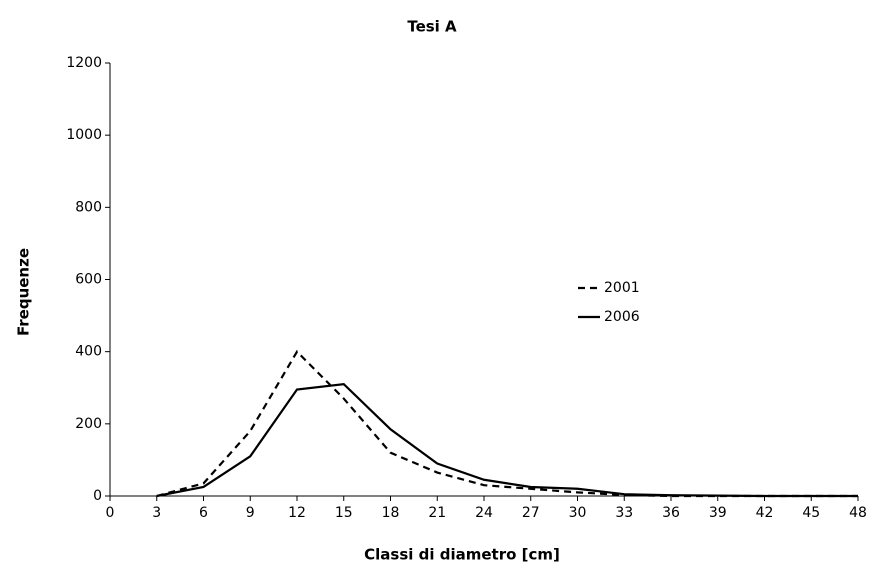 This screenshot has height=570, width=870. I want to click on x-tick-label: 6, so click(203, 513).